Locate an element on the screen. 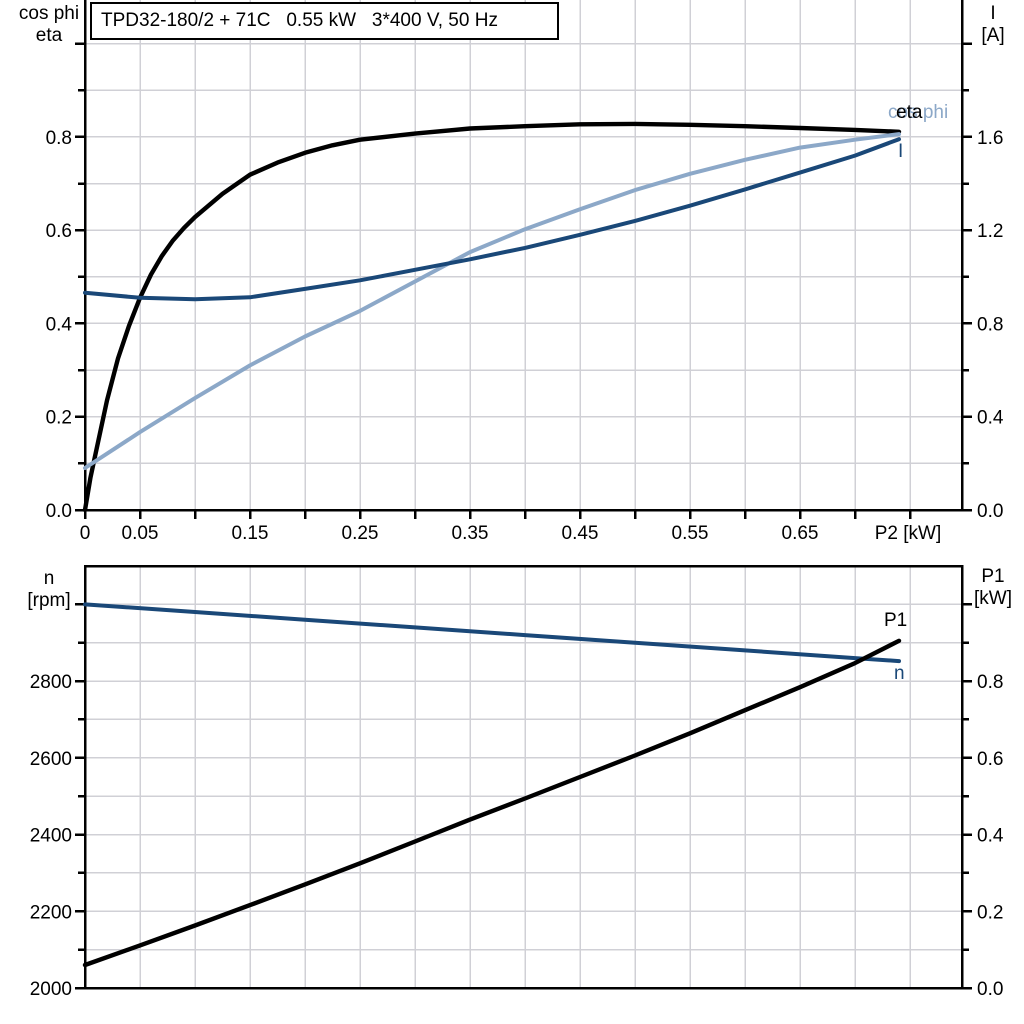 The height and width of the screenshot is (1024, 1024). x-tick-label: 0.45 is located at coordinates (580, 533).